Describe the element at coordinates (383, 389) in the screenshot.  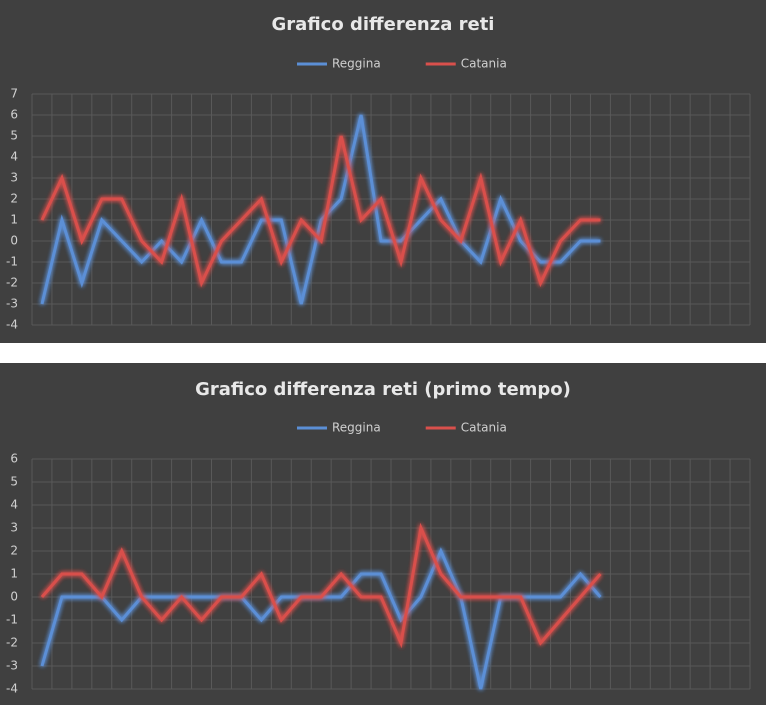
I see `chart-title: Grafico differenza reti (primo tempo)` at that location.